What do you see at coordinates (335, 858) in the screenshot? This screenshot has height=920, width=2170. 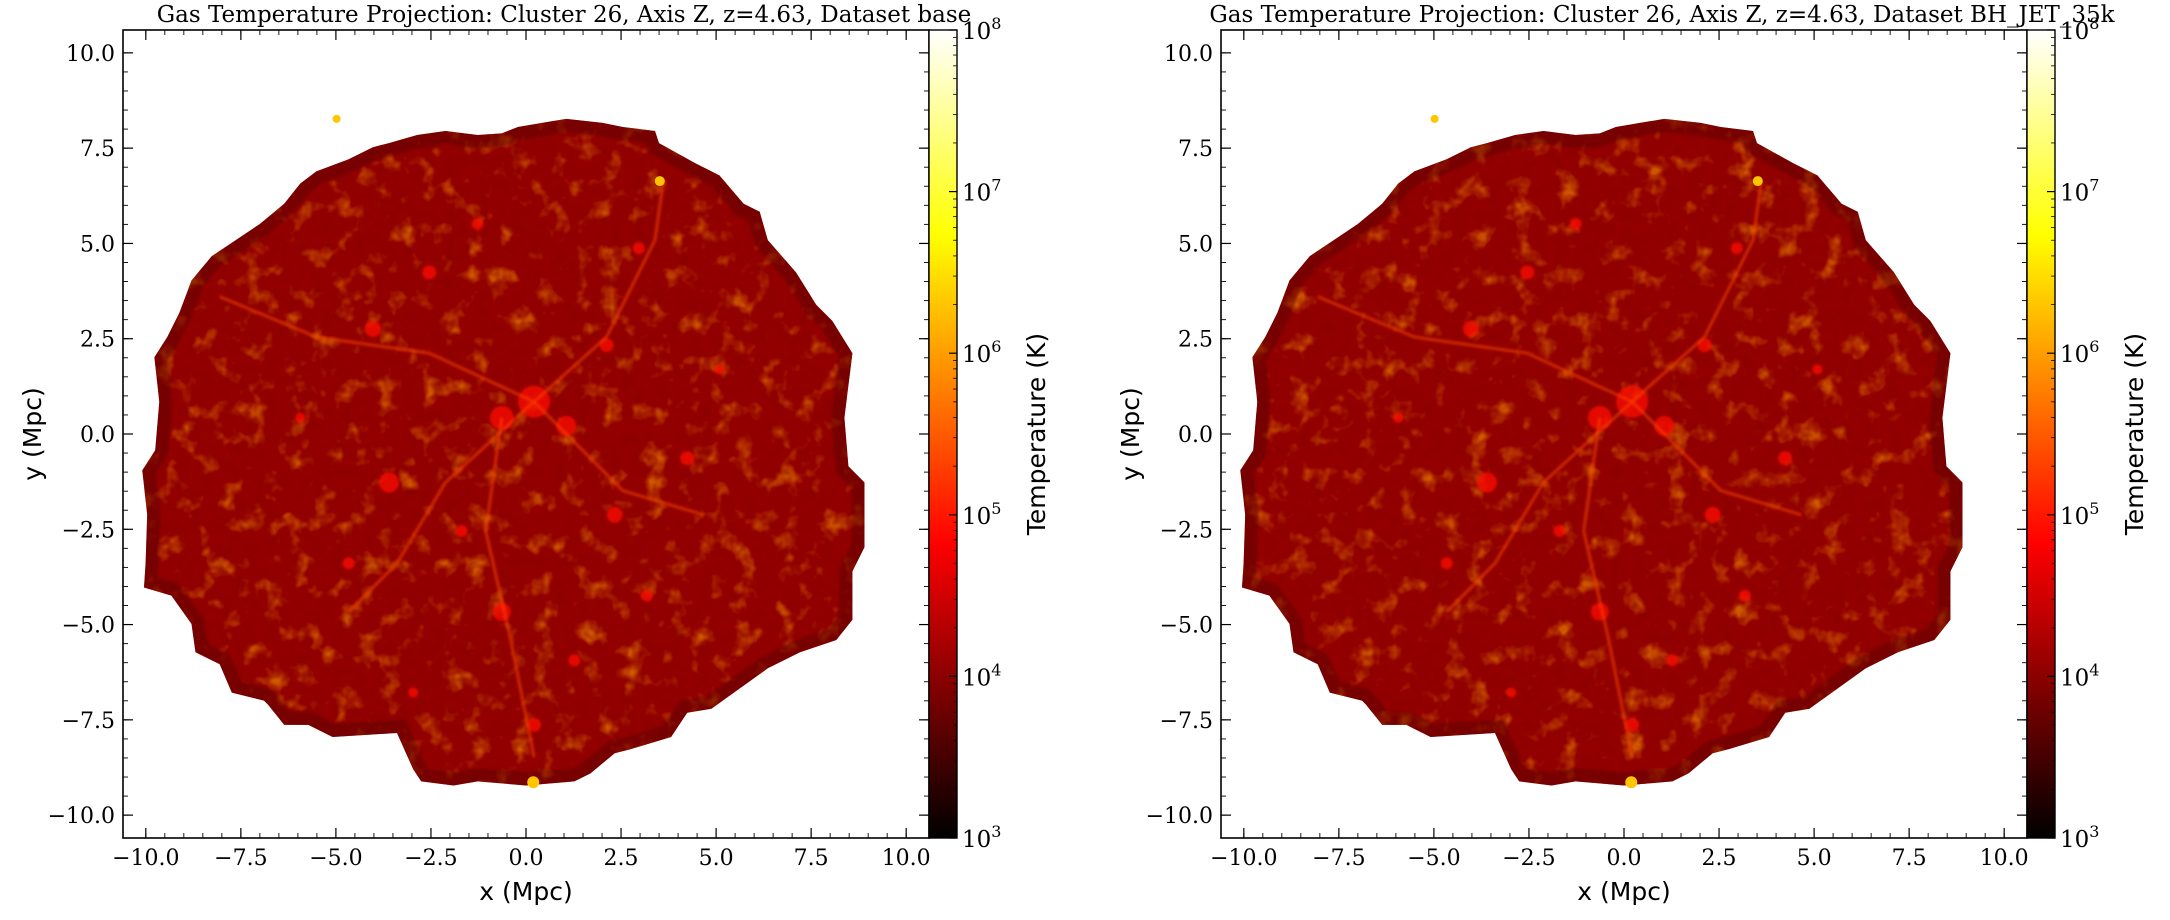 I see `x-tick-label: −5.0` at bounding box center [335, 858].